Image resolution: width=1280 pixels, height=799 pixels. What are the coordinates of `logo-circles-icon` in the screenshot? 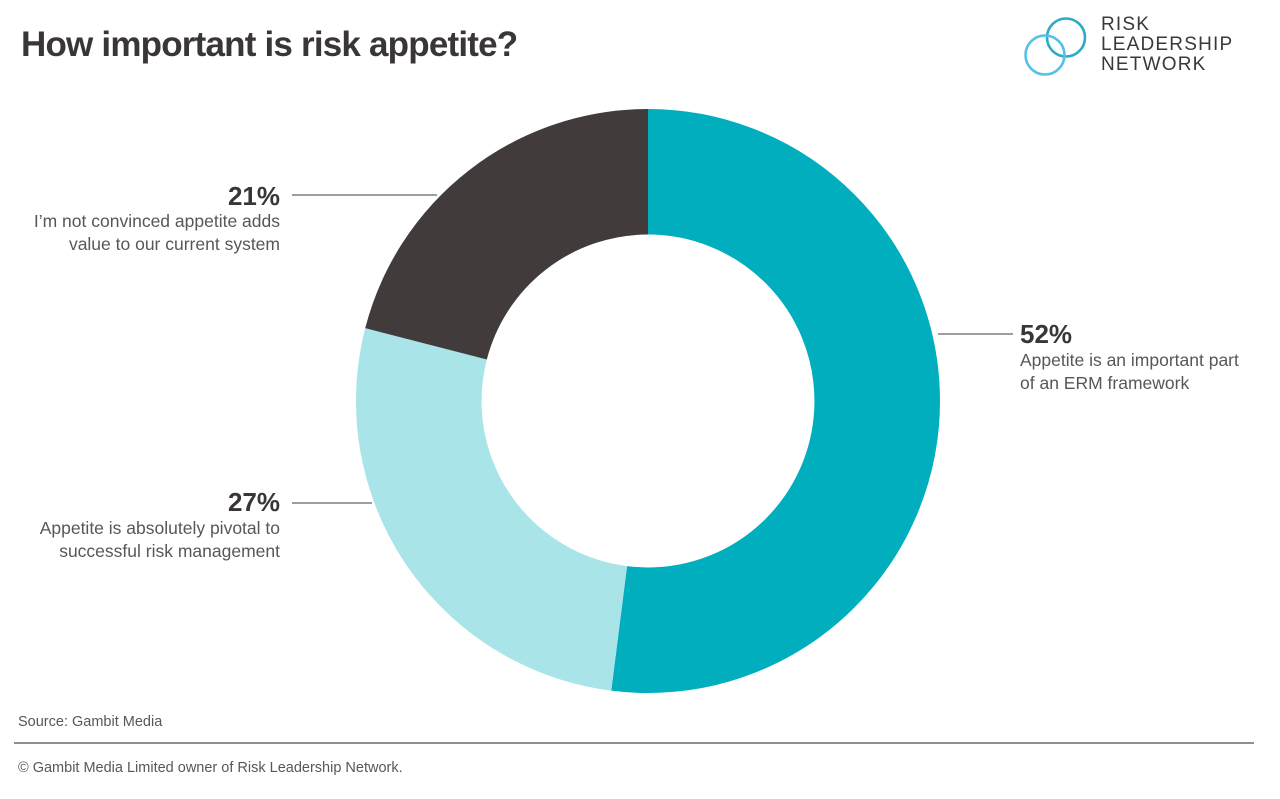 It's located at (1055, 46).